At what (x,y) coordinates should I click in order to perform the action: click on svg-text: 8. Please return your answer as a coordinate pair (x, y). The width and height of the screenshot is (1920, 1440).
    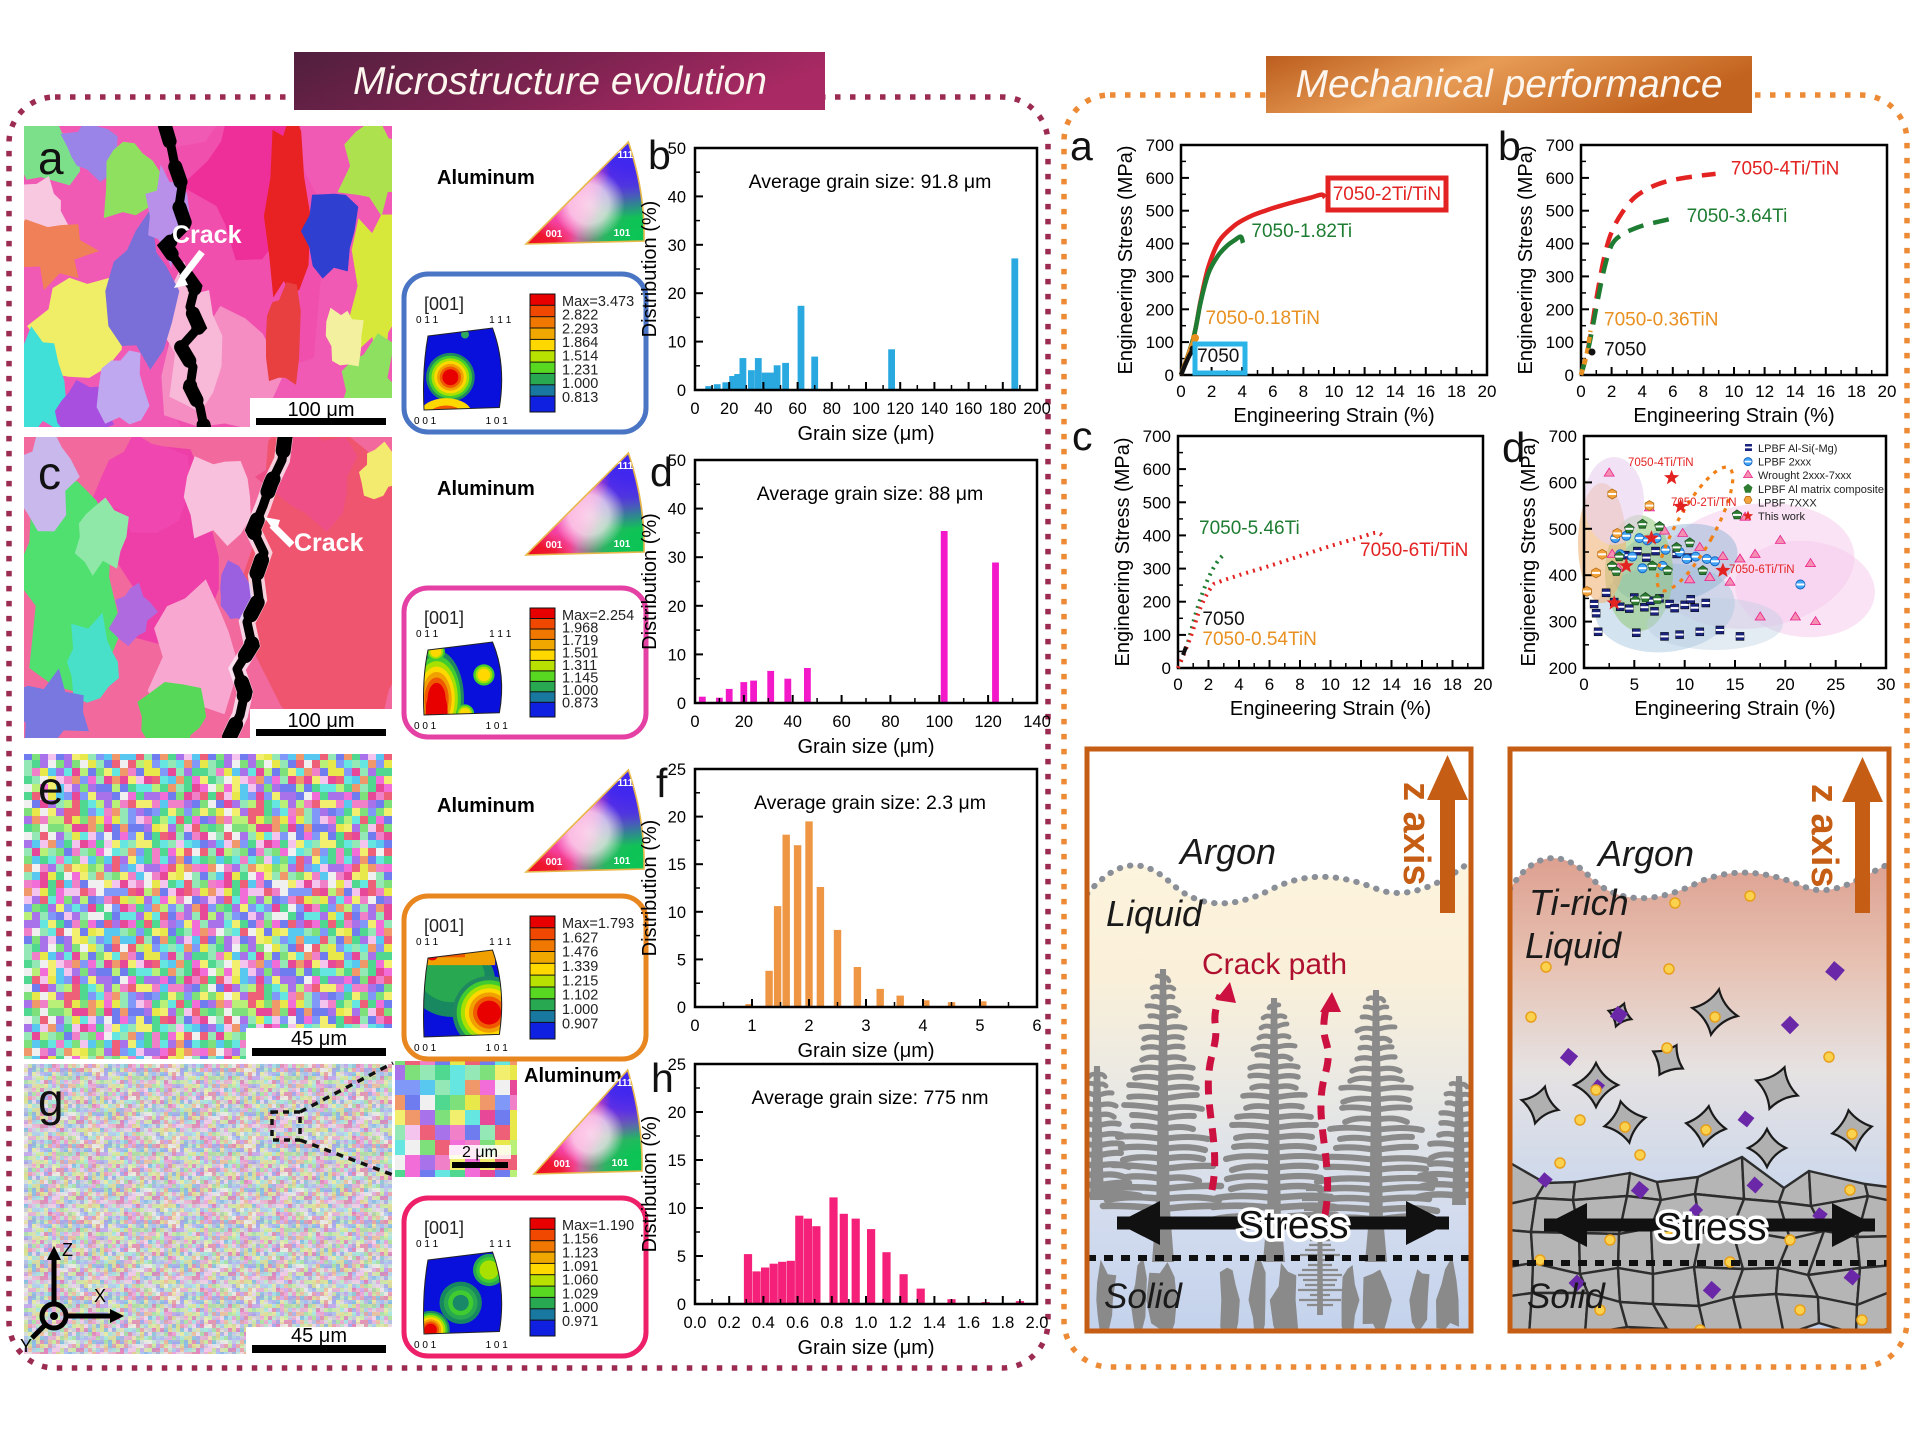
    Looking at the image, I should click on (1303, 391).